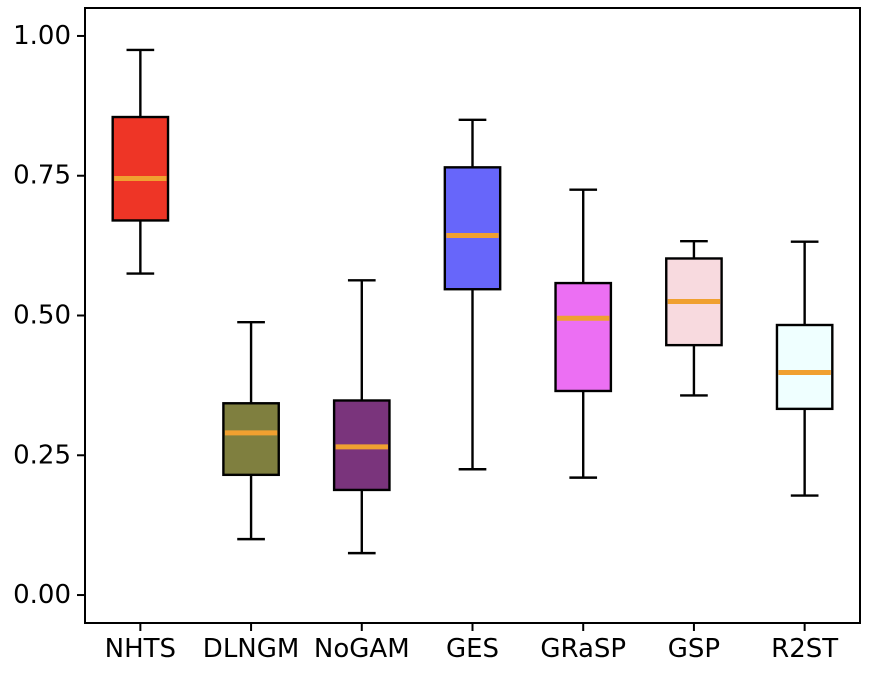 The height and width of the screenshot is (674, 870). I want to click on x-tick-label: DLNGM, so click(251, 649).